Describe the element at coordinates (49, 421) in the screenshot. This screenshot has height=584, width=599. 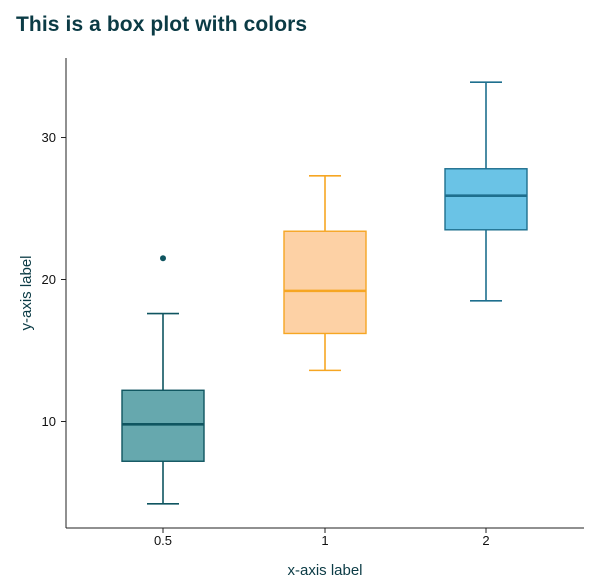
I see `y-tick-label: 10` at that location.